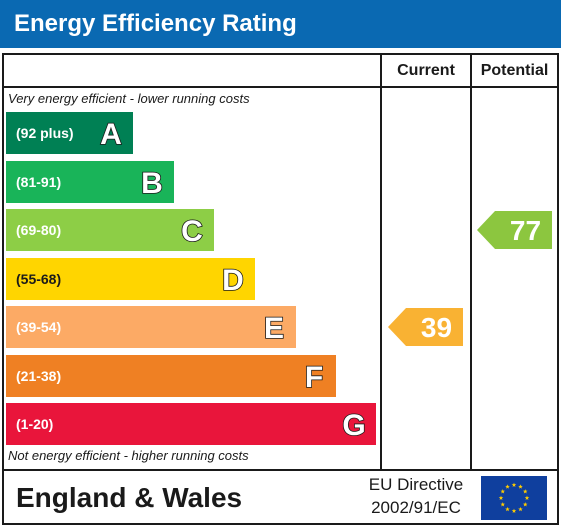 This screenshot has width=561, height=527. What do you see at coordinates (35, 424) in the screenshot?
I see `band-g-range: (1-20)` at bounding box center [35, 424].